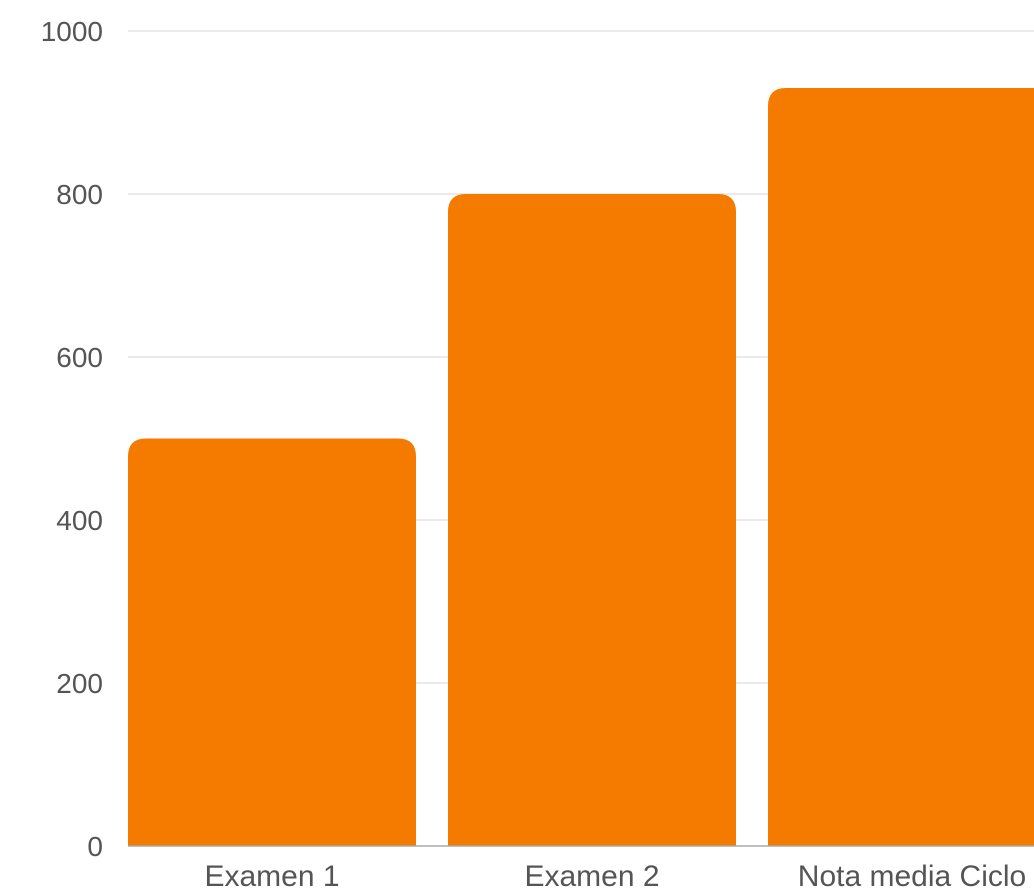 The width and height of the screenshot is (1034, 889). Describe the element at coordinates (72, 31) in the screenshot. I see `y-tick-label: 1000` at that location.